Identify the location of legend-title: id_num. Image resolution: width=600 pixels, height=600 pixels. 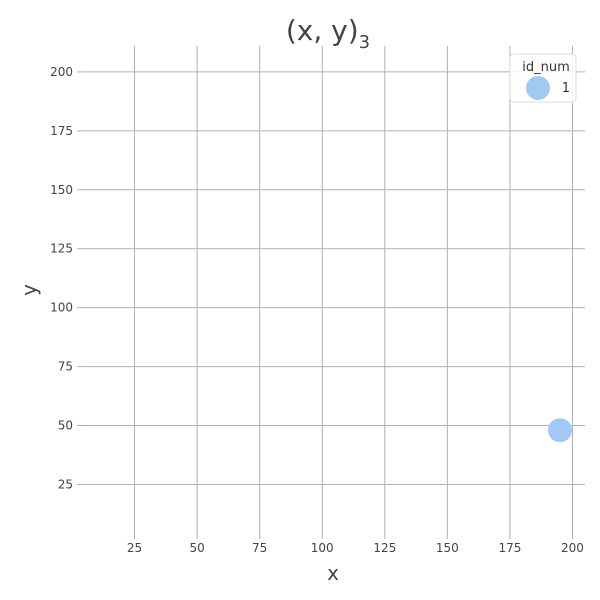
(546, 67).